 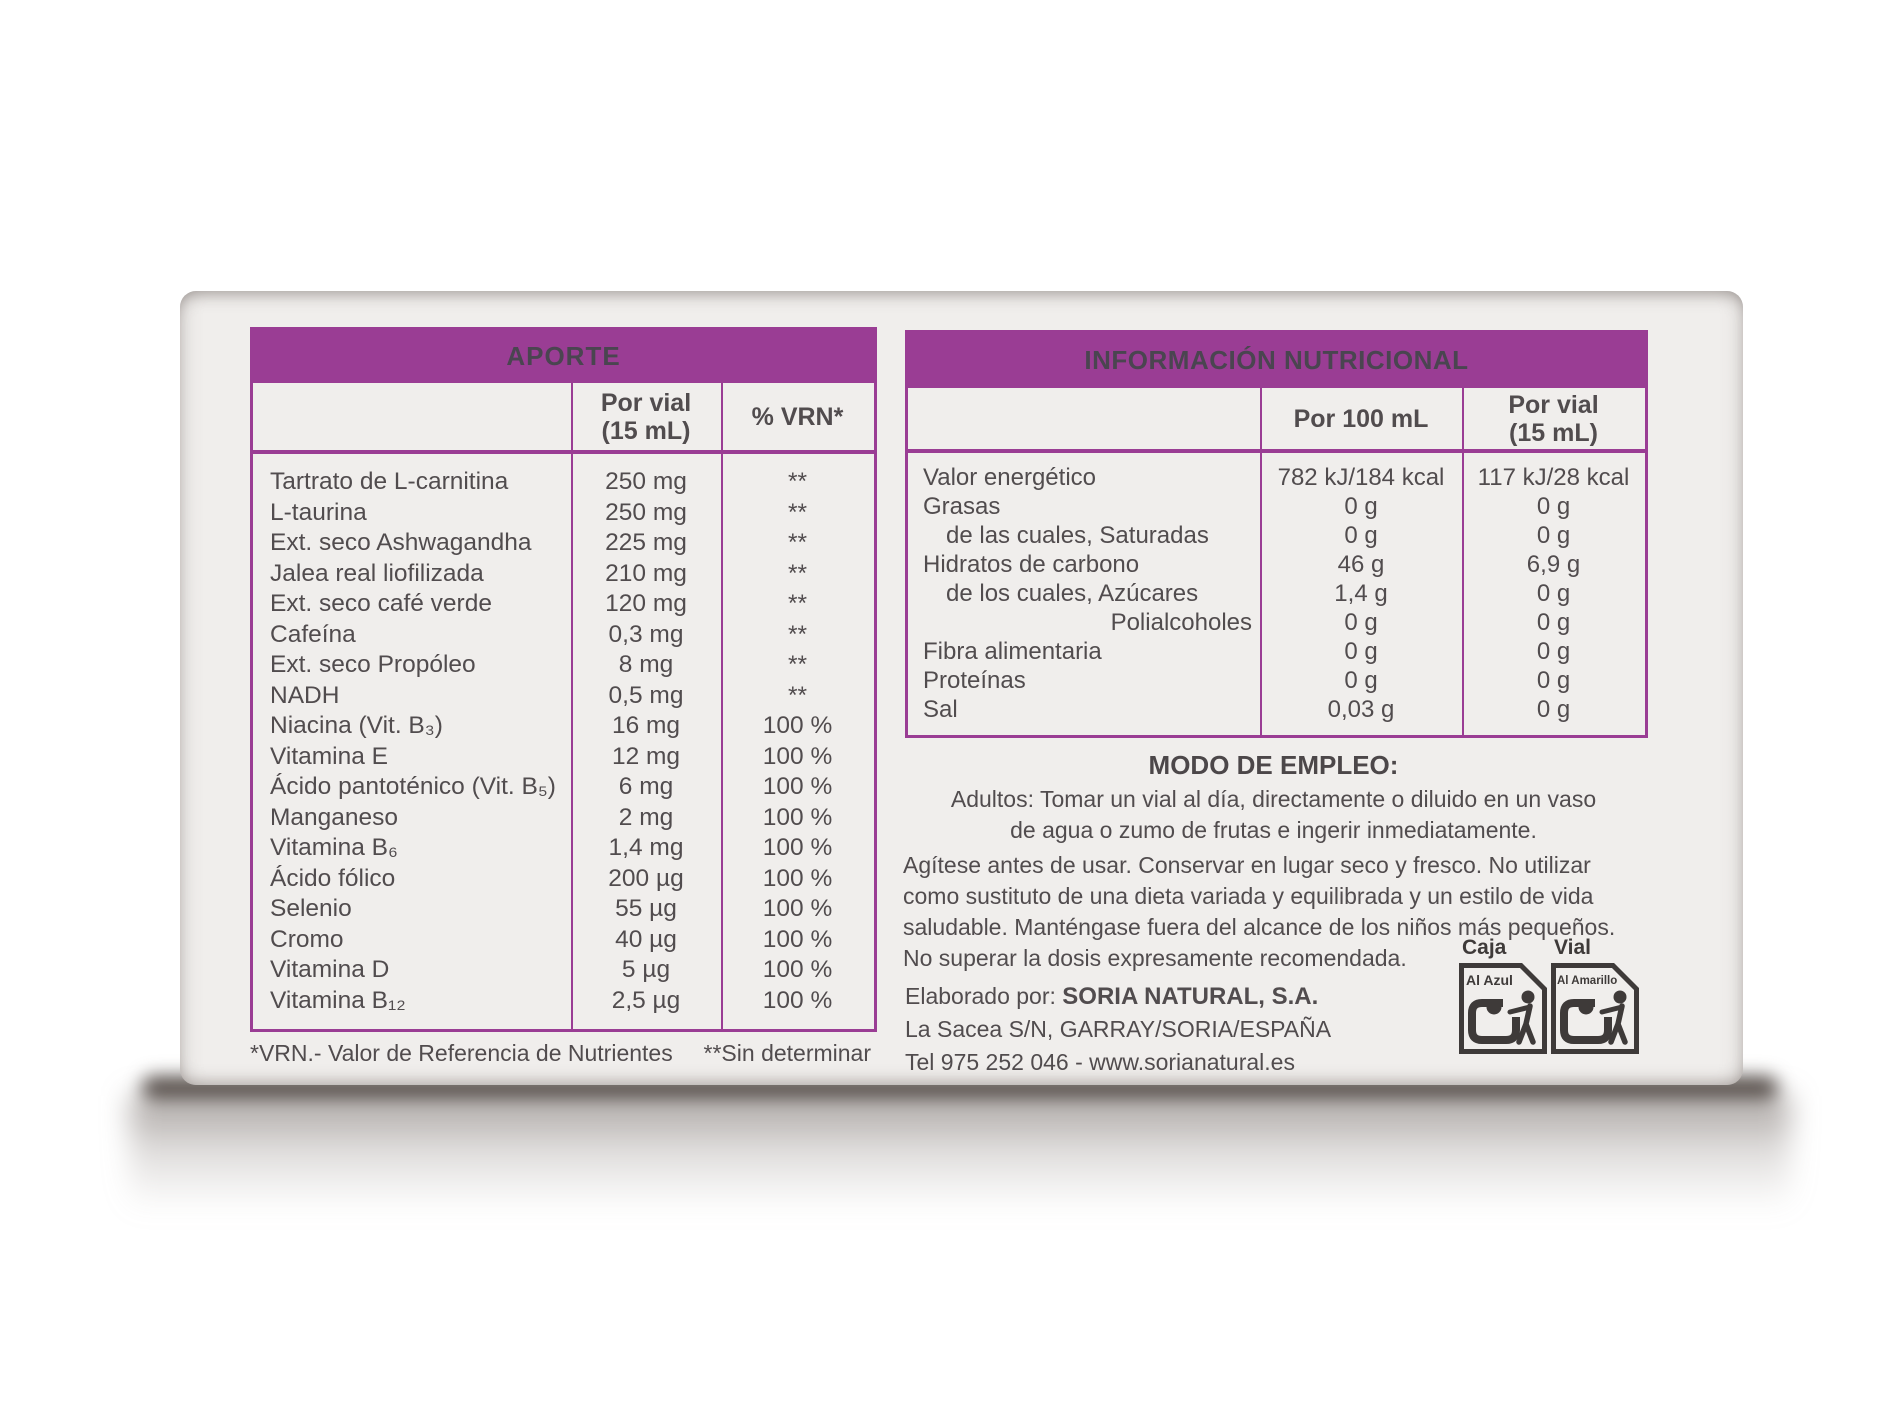 I want to click on aporte-cell-amount: 5 µg, so click(x=646, y=969).